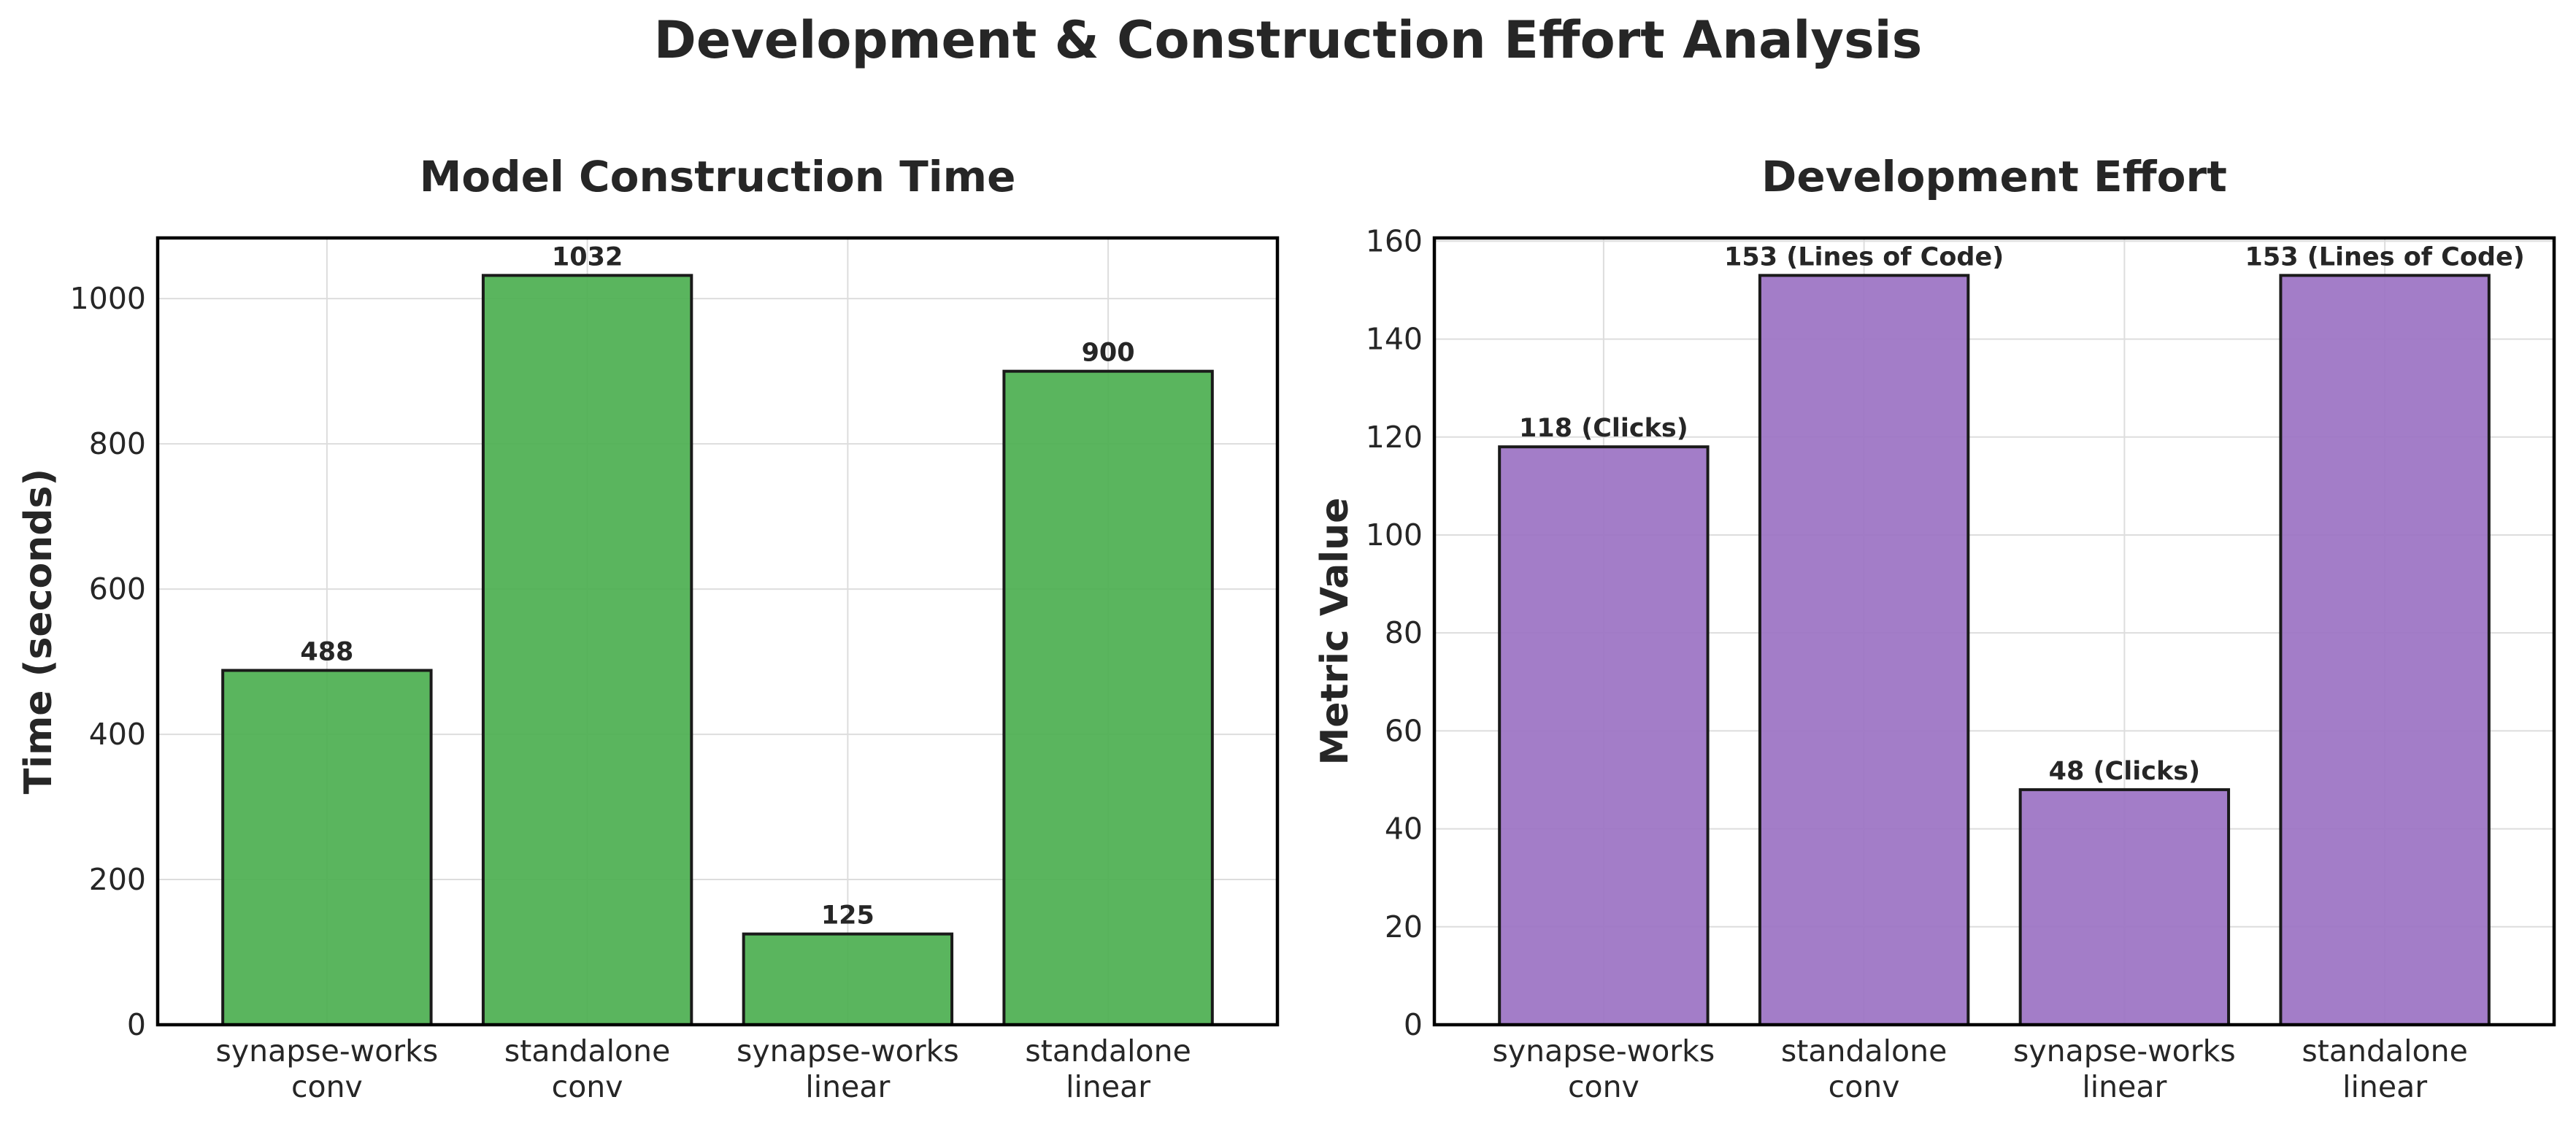 The width and height of the screenshot is (2576, 1124). What do you see at coordinates (1335, 632) in the screenshot?
I see `chart-2-y-axis-title: Metric Value` at bounding box center [1335, 632].